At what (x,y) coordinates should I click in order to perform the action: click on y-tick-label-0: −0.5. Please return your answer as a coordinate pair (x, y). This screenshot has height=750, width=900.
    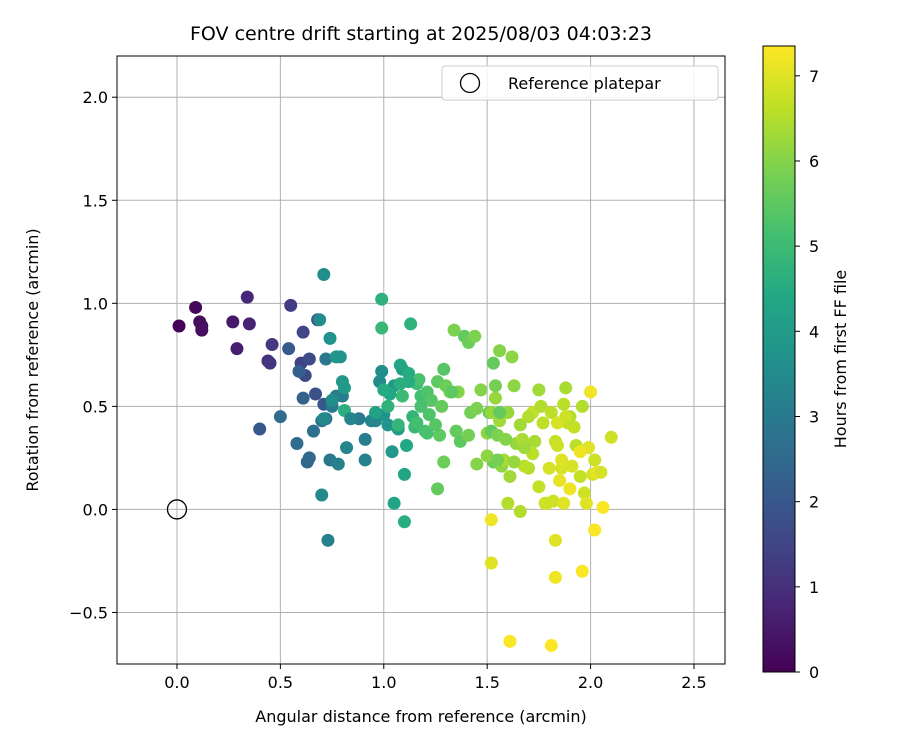
    Looking at the image, I should click on (88, 612).